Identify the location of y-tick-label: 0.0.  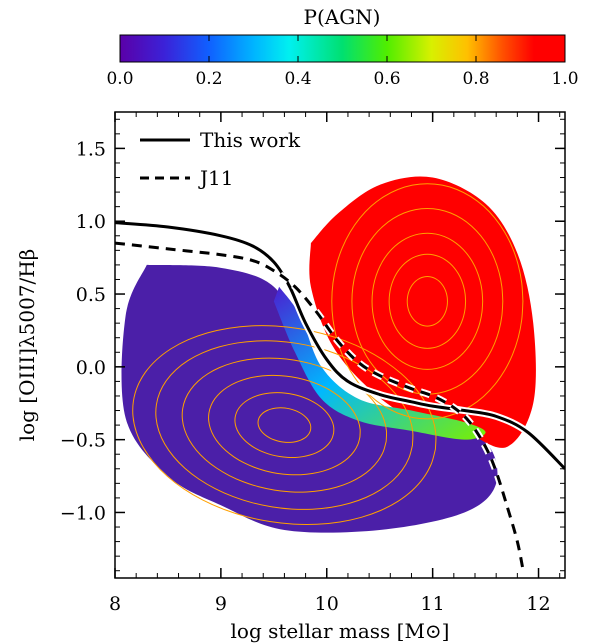
(91, 368).